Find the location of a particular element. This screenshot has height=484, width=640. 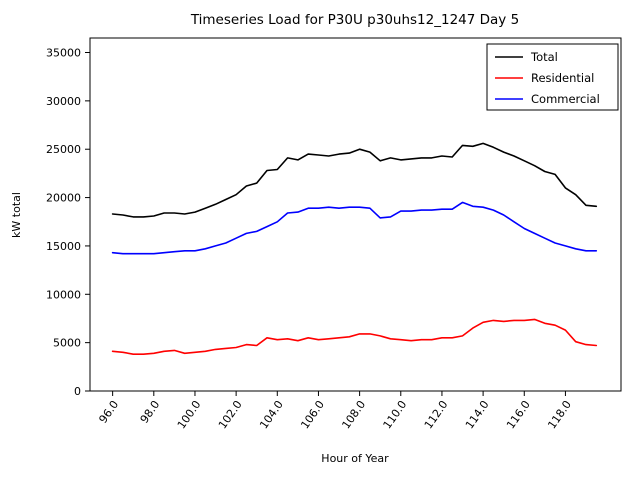

x-tick-label: 104.0 is located at coordinates (271, 414).